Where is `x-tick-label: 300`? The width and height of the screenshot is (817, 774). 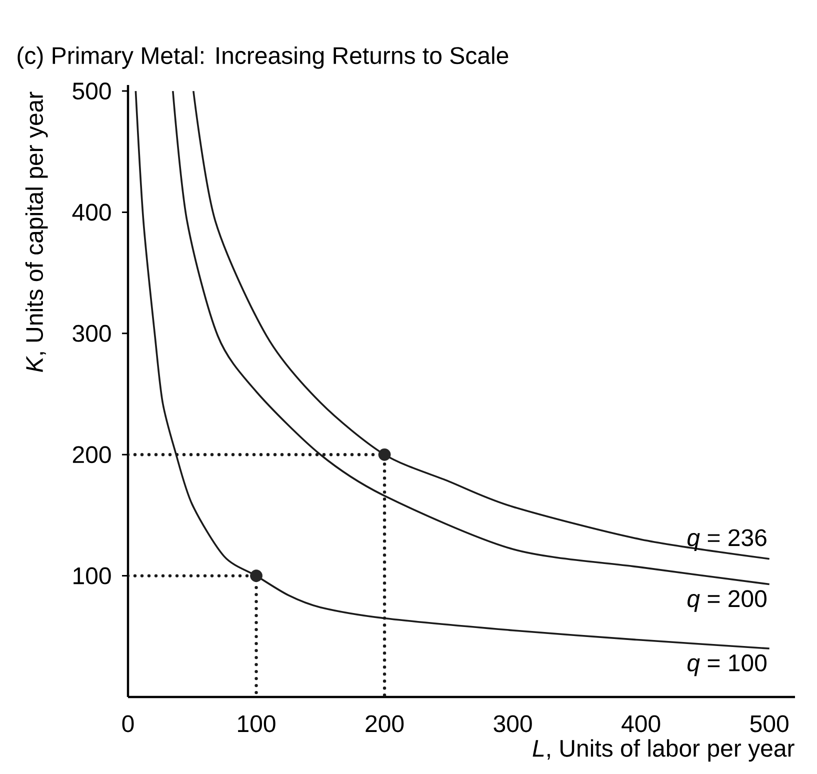
x-tick-label: 300 is located at coordinates (513, 723).